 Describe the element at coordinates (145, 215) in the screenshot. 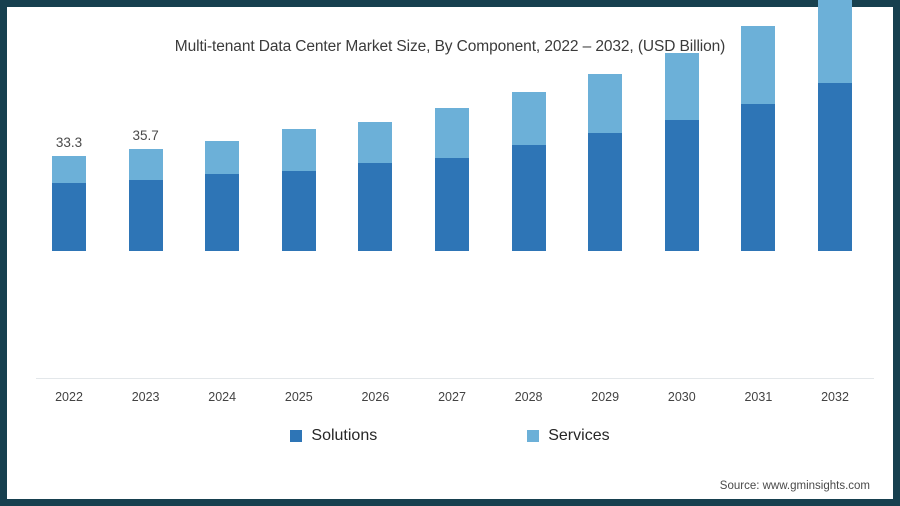

I see `bar-segment-solutions-2023` at that location.